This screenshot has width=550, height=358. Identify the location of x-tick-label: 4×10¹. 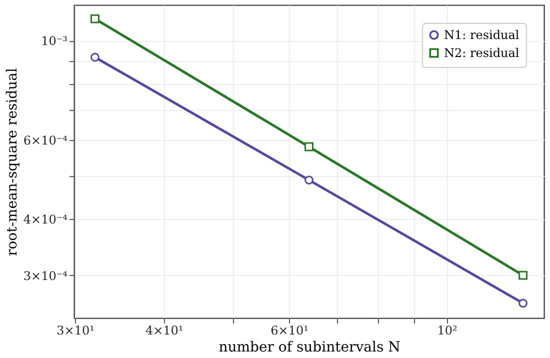
(164, 331).